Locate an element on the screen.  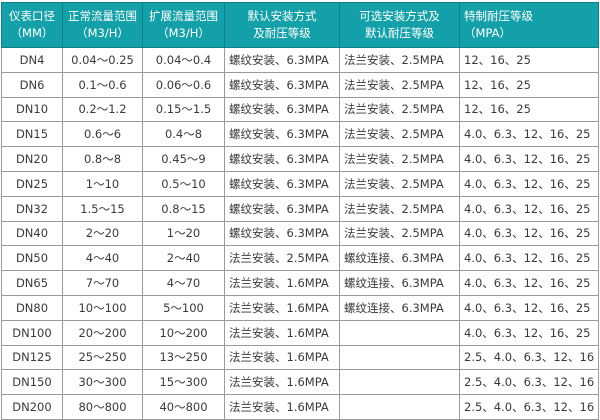
table-cell: 2～40 is located at coordinates (183, 258).